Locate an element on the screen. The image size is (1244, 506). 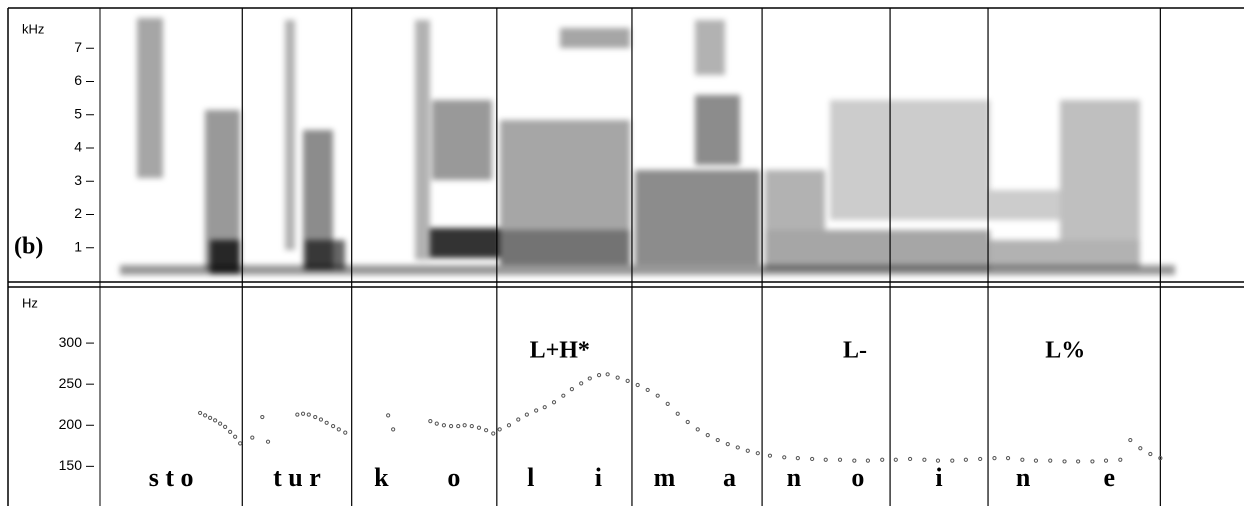
tone-label: L% is located at coordinates (1065, 351).